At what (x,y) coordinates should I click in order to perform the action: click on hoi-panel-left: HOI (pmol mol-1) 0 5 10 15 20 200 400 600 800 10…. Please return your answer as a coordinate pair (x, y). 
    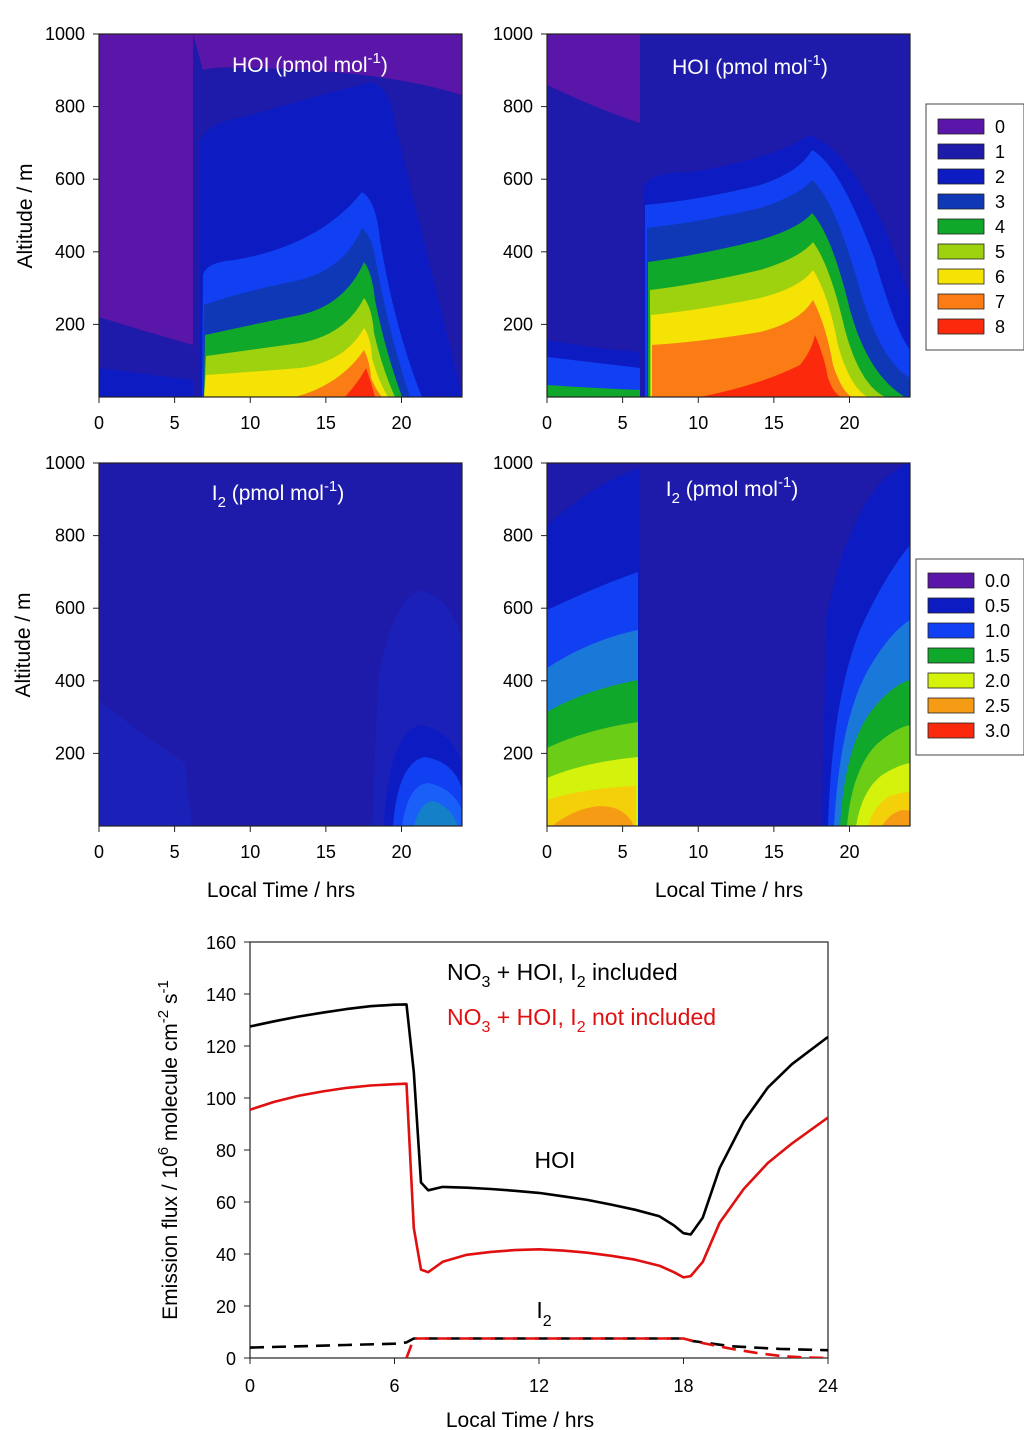
    Looking at the image, I should click on (238, 228).